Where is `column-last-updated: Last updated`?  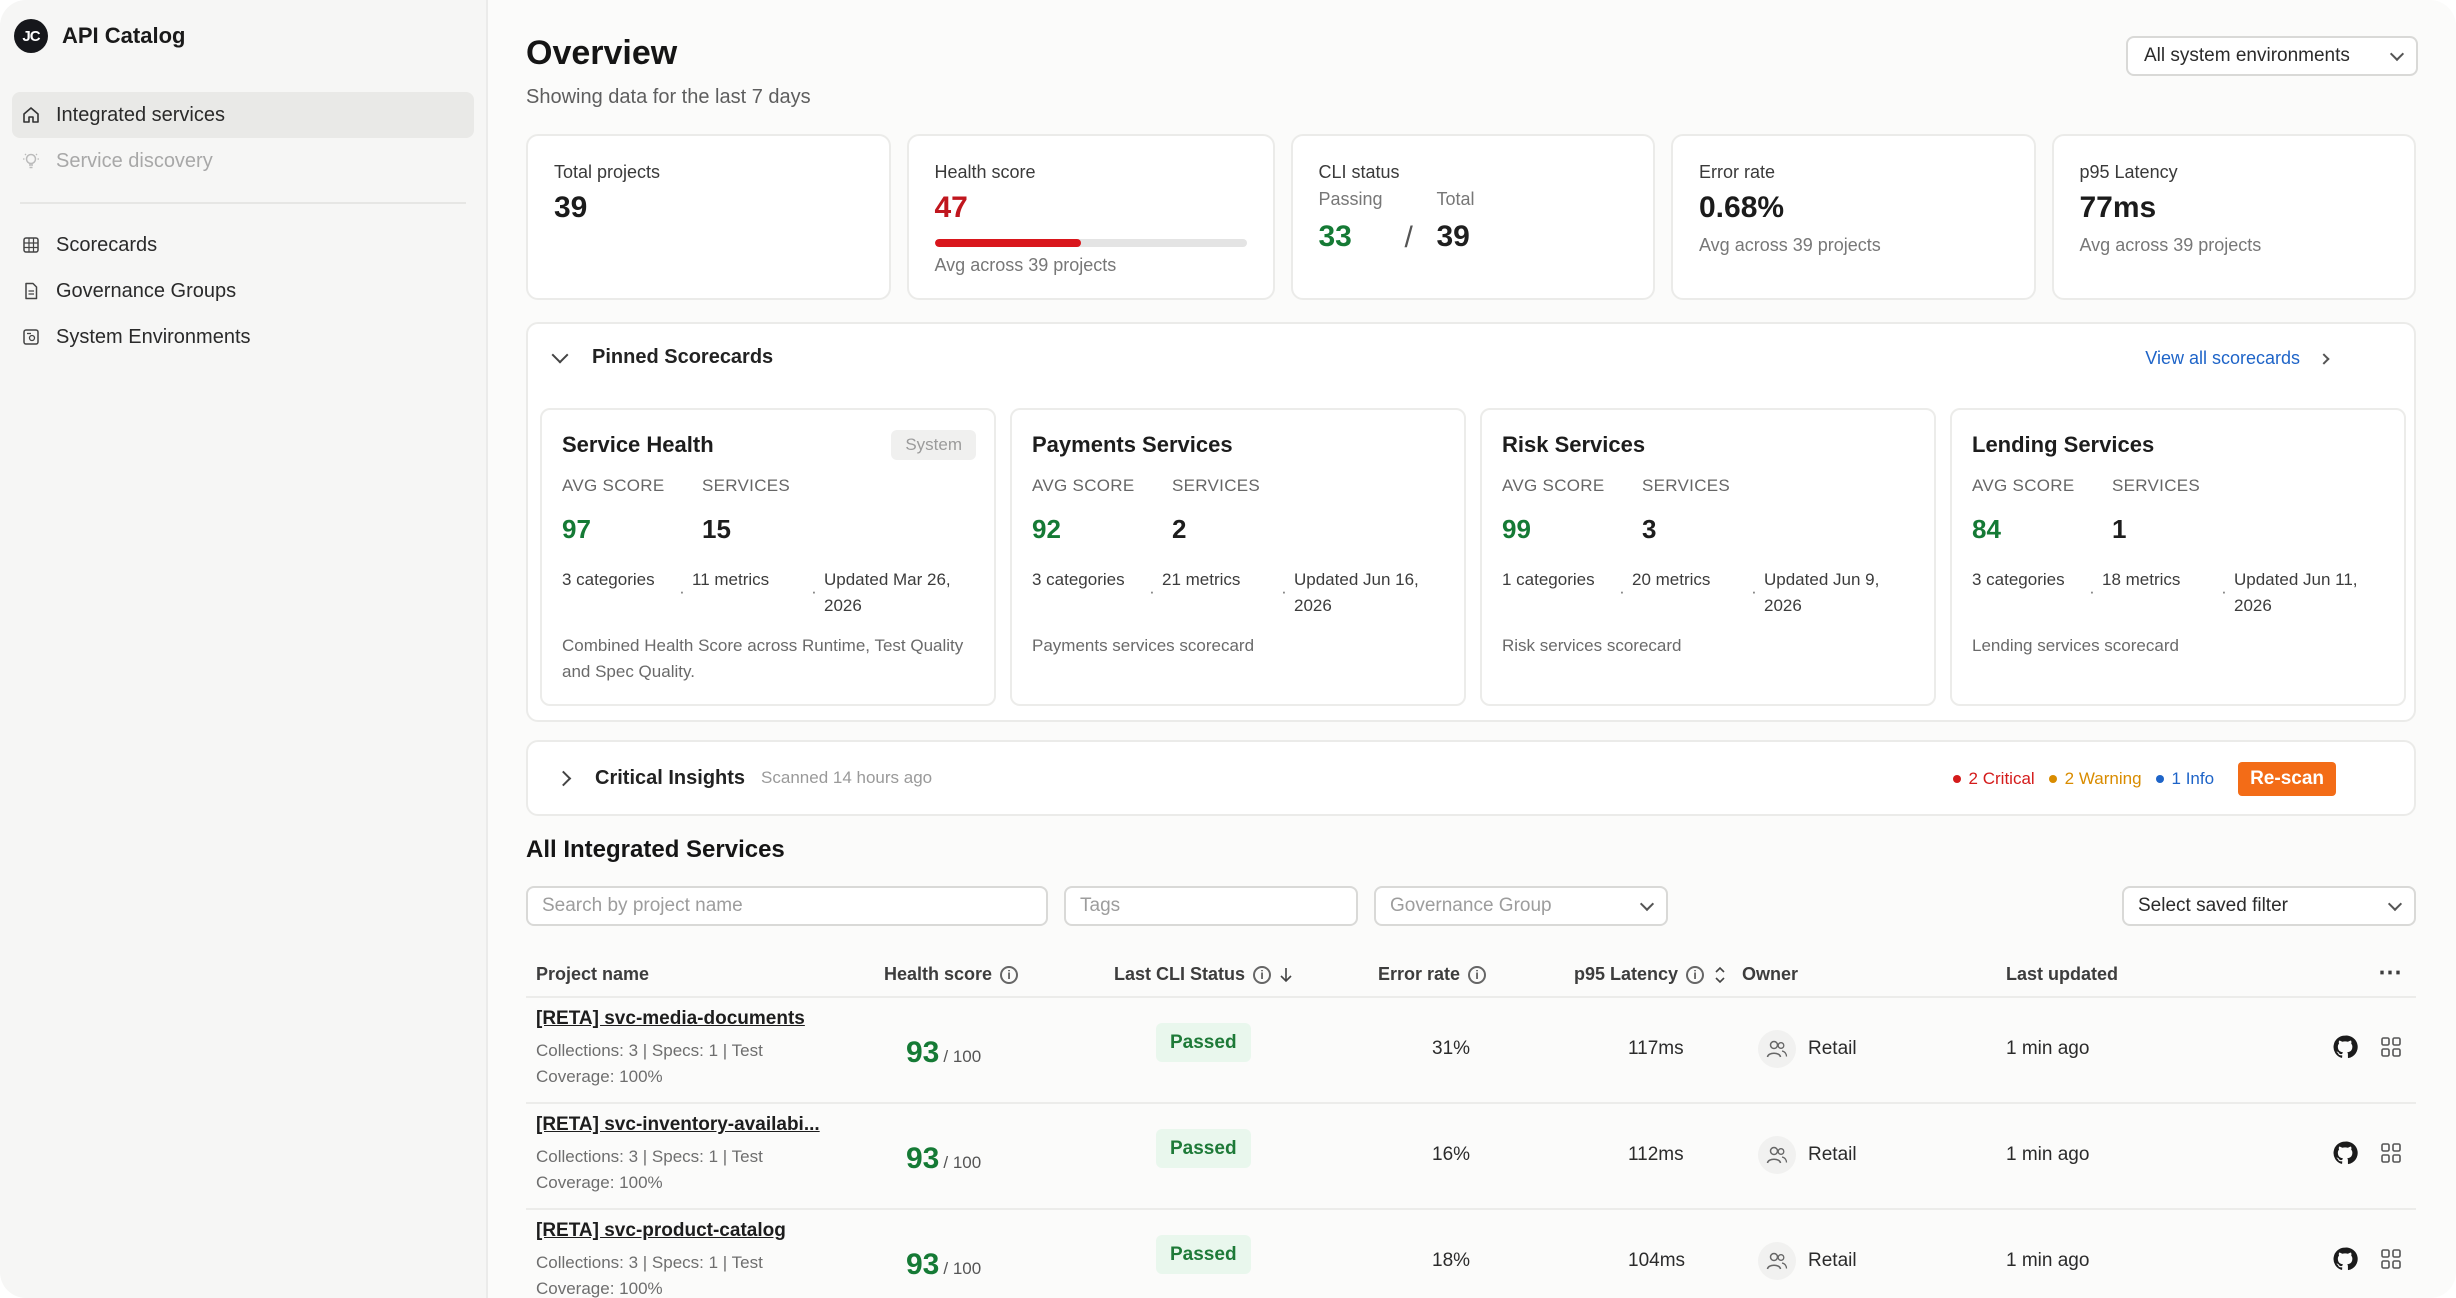
column-last-updated: Last updated is located at coordinates (2062, 974).